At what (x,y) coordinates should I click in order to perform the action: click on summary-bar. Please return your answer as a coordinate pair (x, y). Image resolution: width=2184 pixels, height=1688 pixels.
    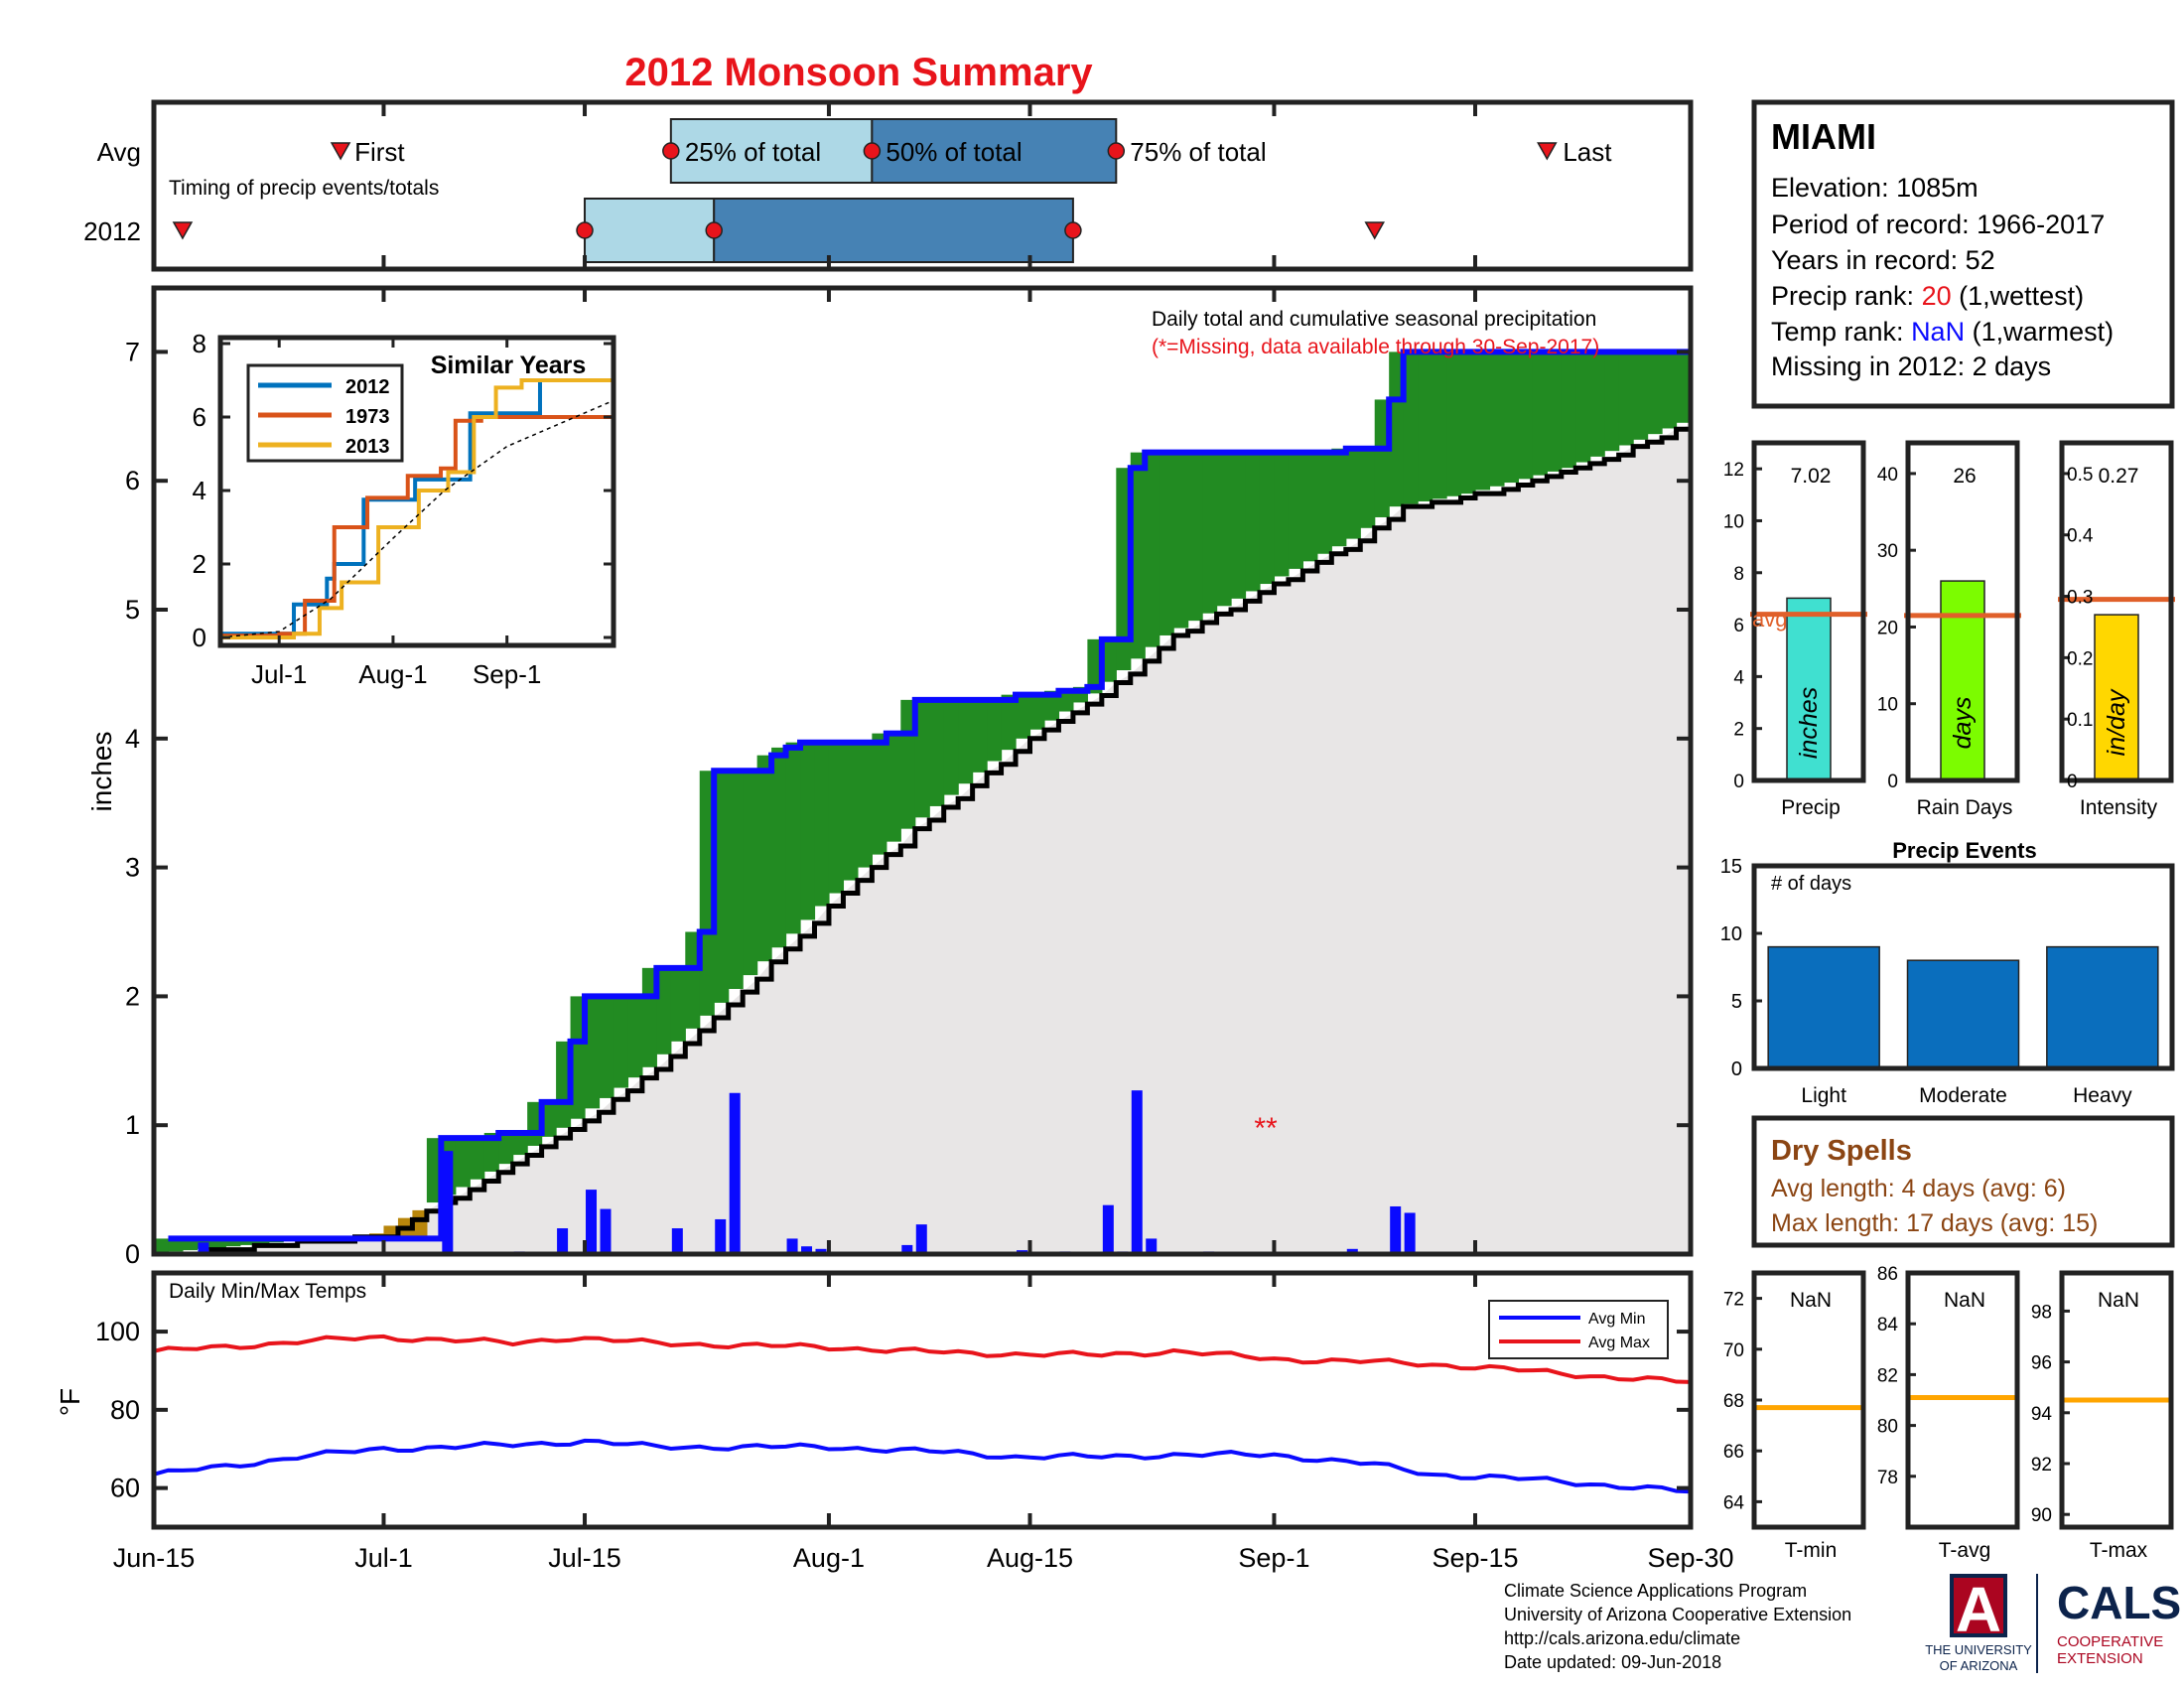
    Looking at the image, I should click on (2116, 697).